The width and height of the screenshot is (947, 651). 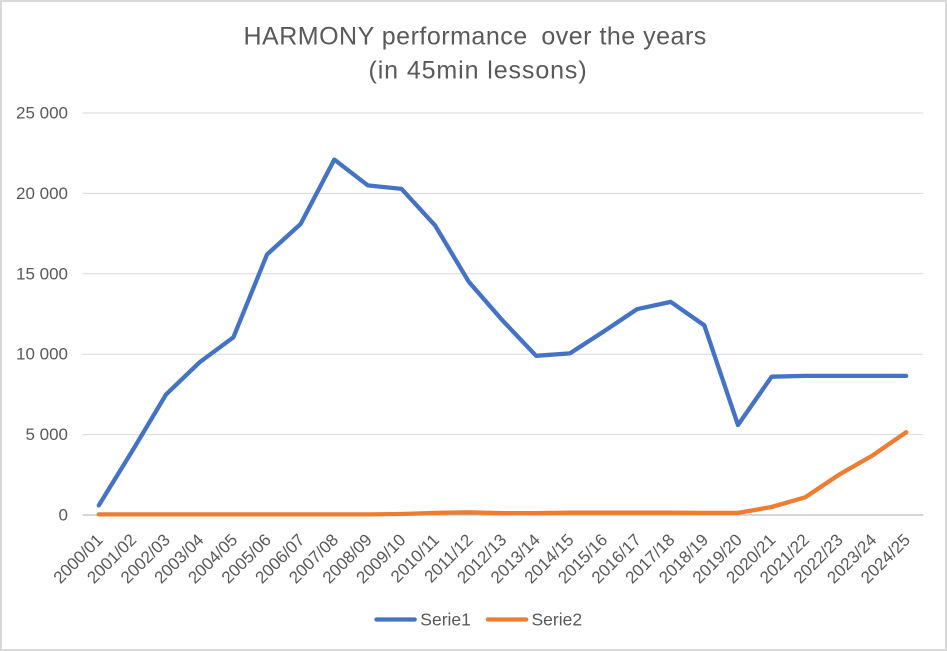 What do you see at coordinates (557, 620) in the screenshot?
I see `svg-text: Serie2` at bounding box center [557, 620].